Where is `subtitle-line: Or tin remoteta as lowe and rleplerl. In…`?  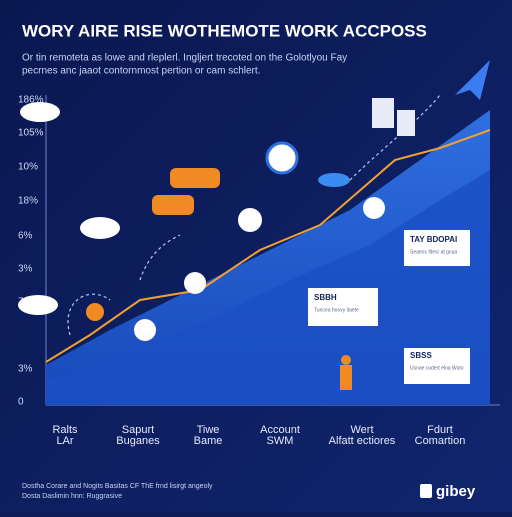 subtitle-line: Or tin remoteta as lowe and rleplerl. In… is located at coordinates (184, 58).